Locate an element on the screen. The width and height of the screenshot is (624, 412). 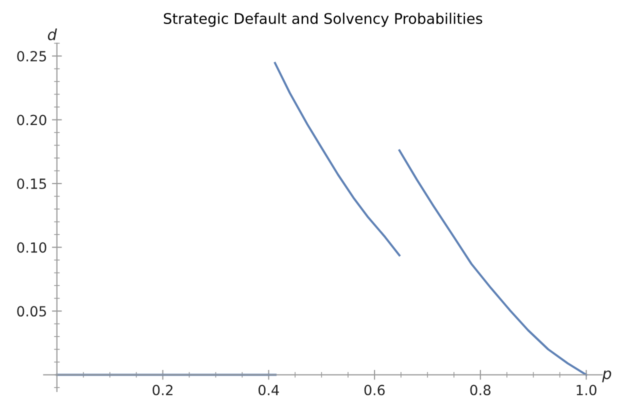
y-tick-label: 0.15 is located at coordinates (31, 184).